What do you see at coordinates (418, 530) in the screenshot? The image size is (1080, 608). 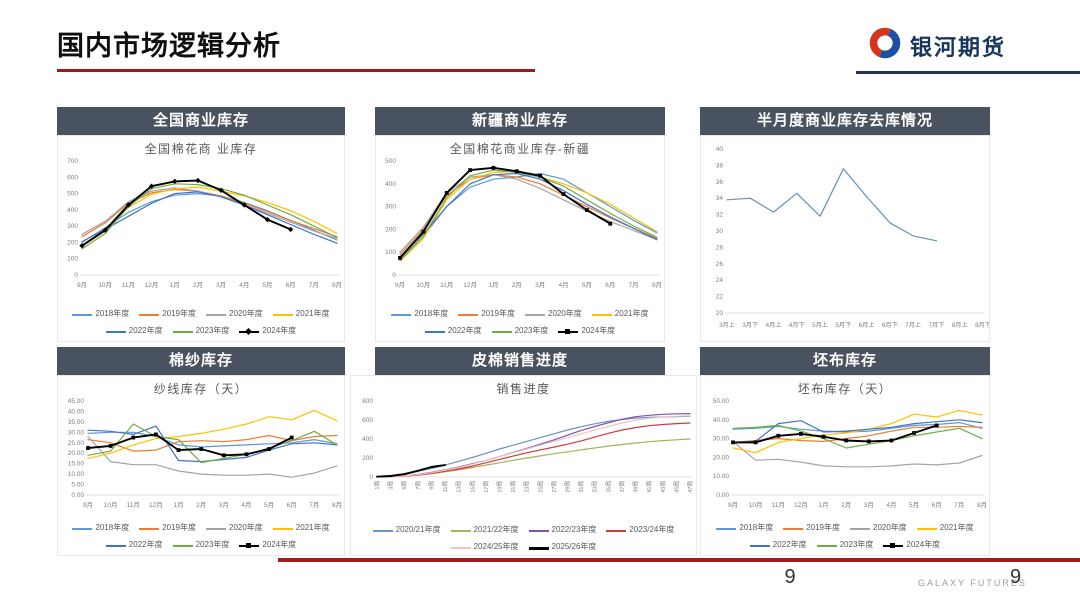 I see `legend-label: 2020/21年度` at bounding box center [418, 530].